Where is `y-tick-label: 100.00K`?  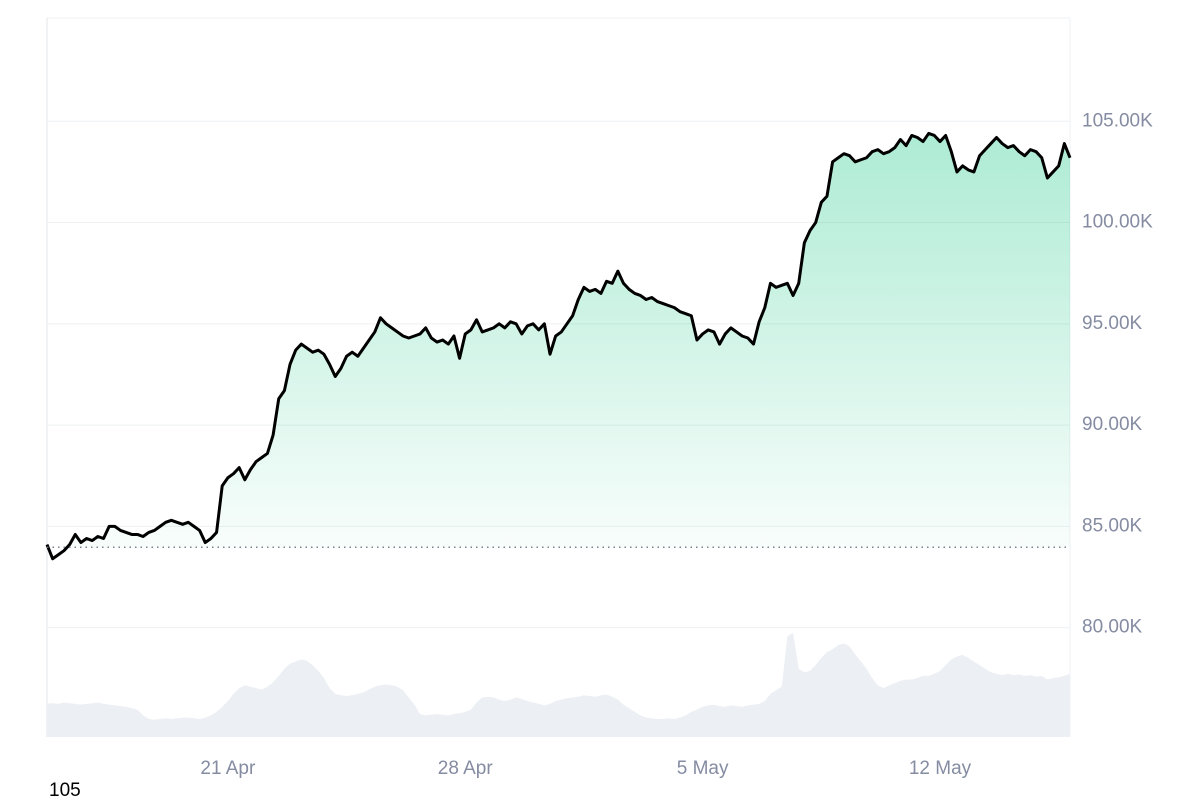 y-tick-label: 100.00K is located at coordinates (1117, 222).